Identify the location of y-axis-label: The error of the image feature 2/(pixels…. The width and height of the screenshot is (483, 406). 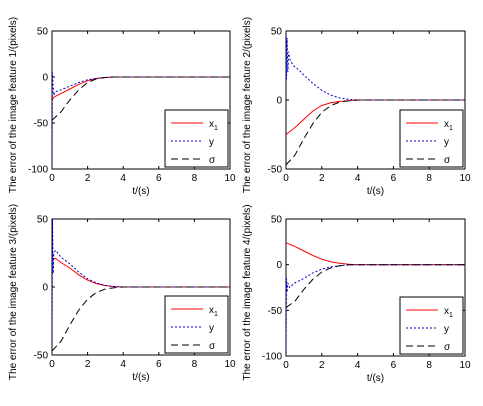
(247, 105).